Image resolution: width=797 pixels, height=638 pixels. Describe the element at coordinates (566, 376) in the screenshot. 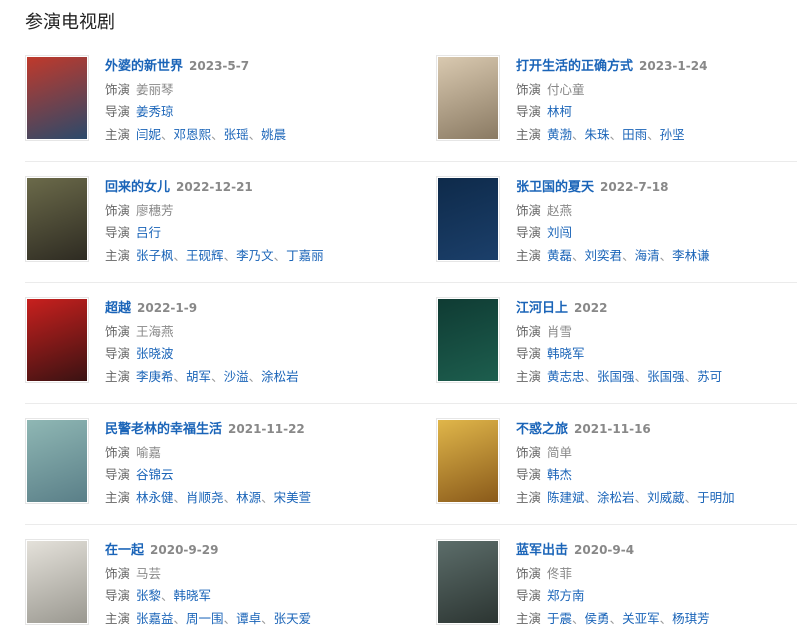

I see `cast-member-link: 黄志忠` at that location.